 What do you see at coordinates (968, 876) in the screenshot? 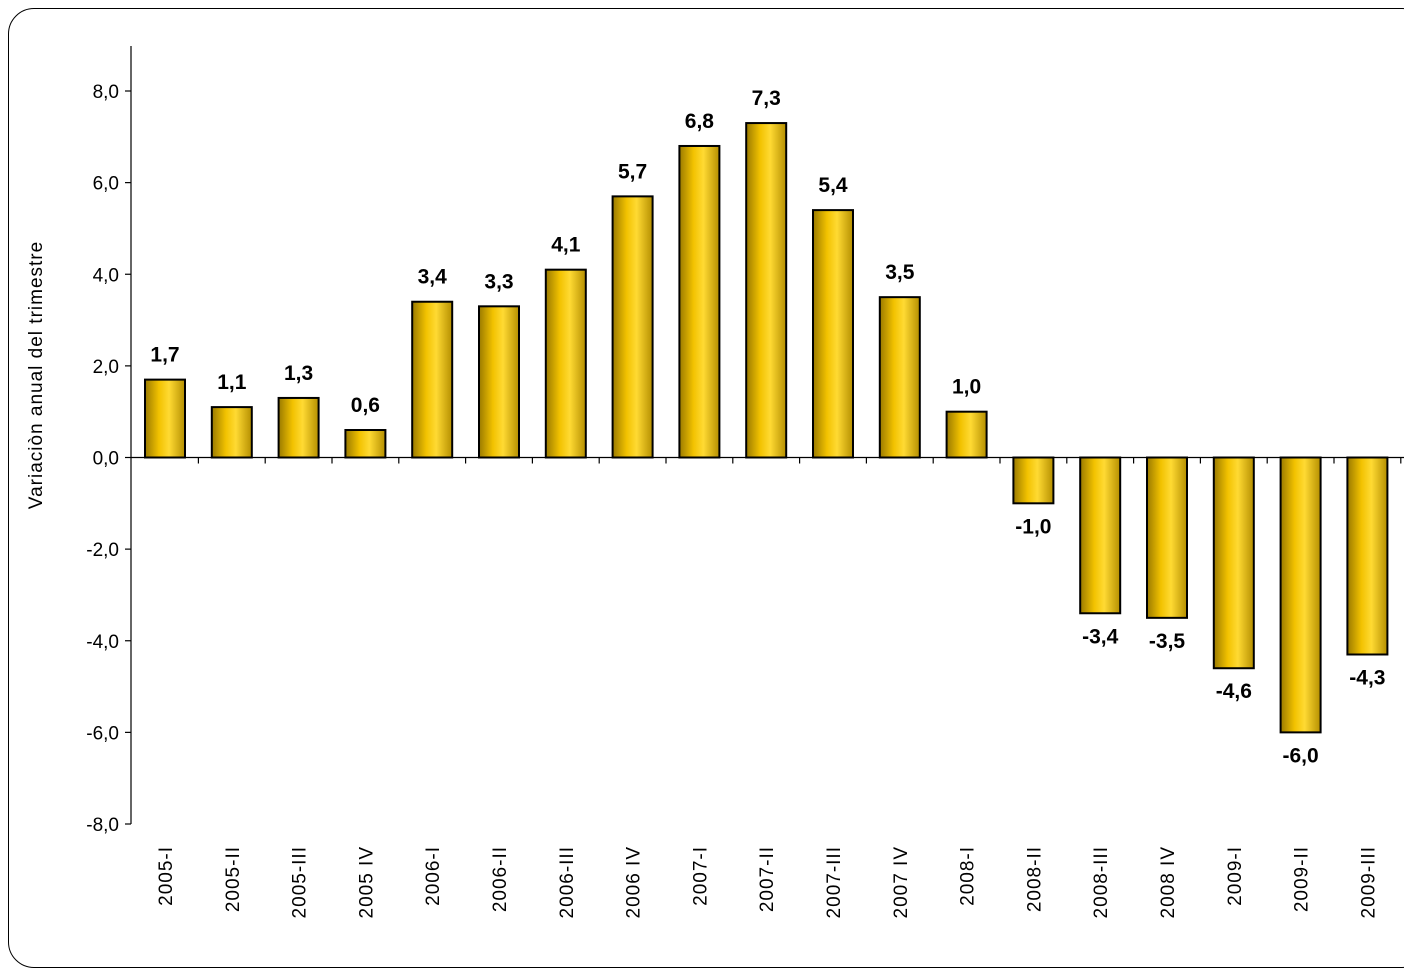
I see `x-tick-label: 2008-I` at bounding box center [968, 876].